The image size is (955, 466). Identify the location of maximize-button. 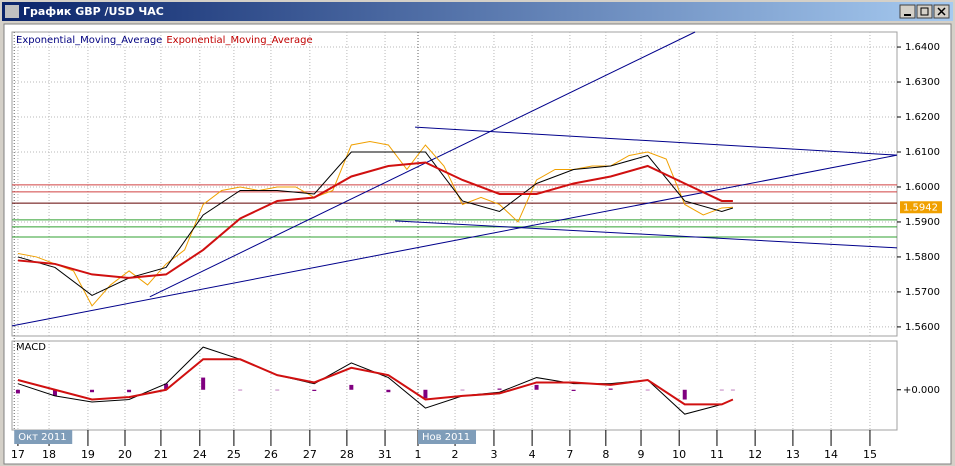
(924, 11).